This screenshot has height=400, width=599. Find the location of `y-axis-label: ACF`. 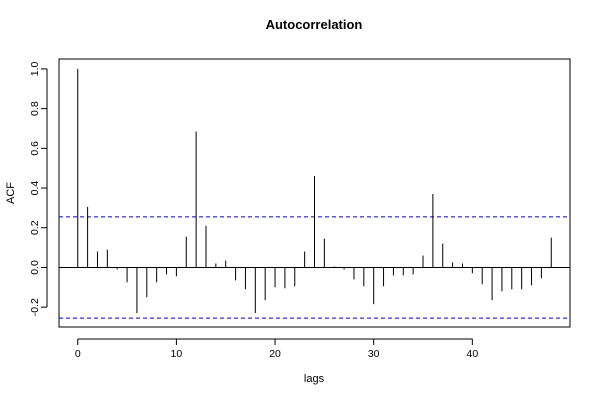

y-axis-label: ACF is located at coordinates (11, 193).